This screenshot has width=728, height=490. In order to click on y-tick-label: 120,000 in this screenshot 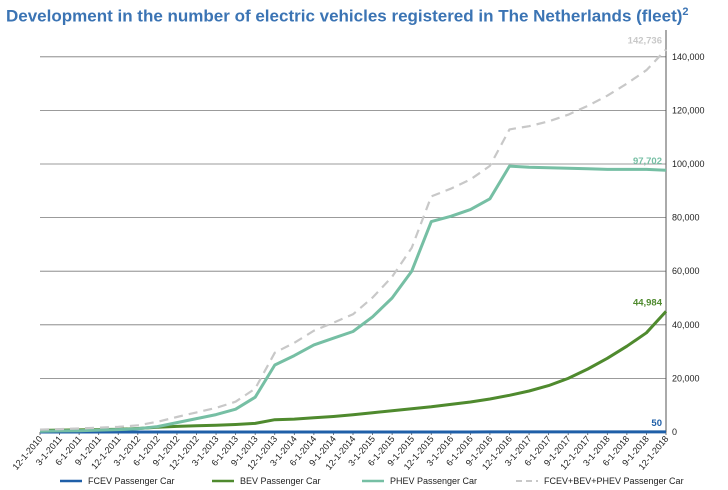, I will do `click(688, 110)`.